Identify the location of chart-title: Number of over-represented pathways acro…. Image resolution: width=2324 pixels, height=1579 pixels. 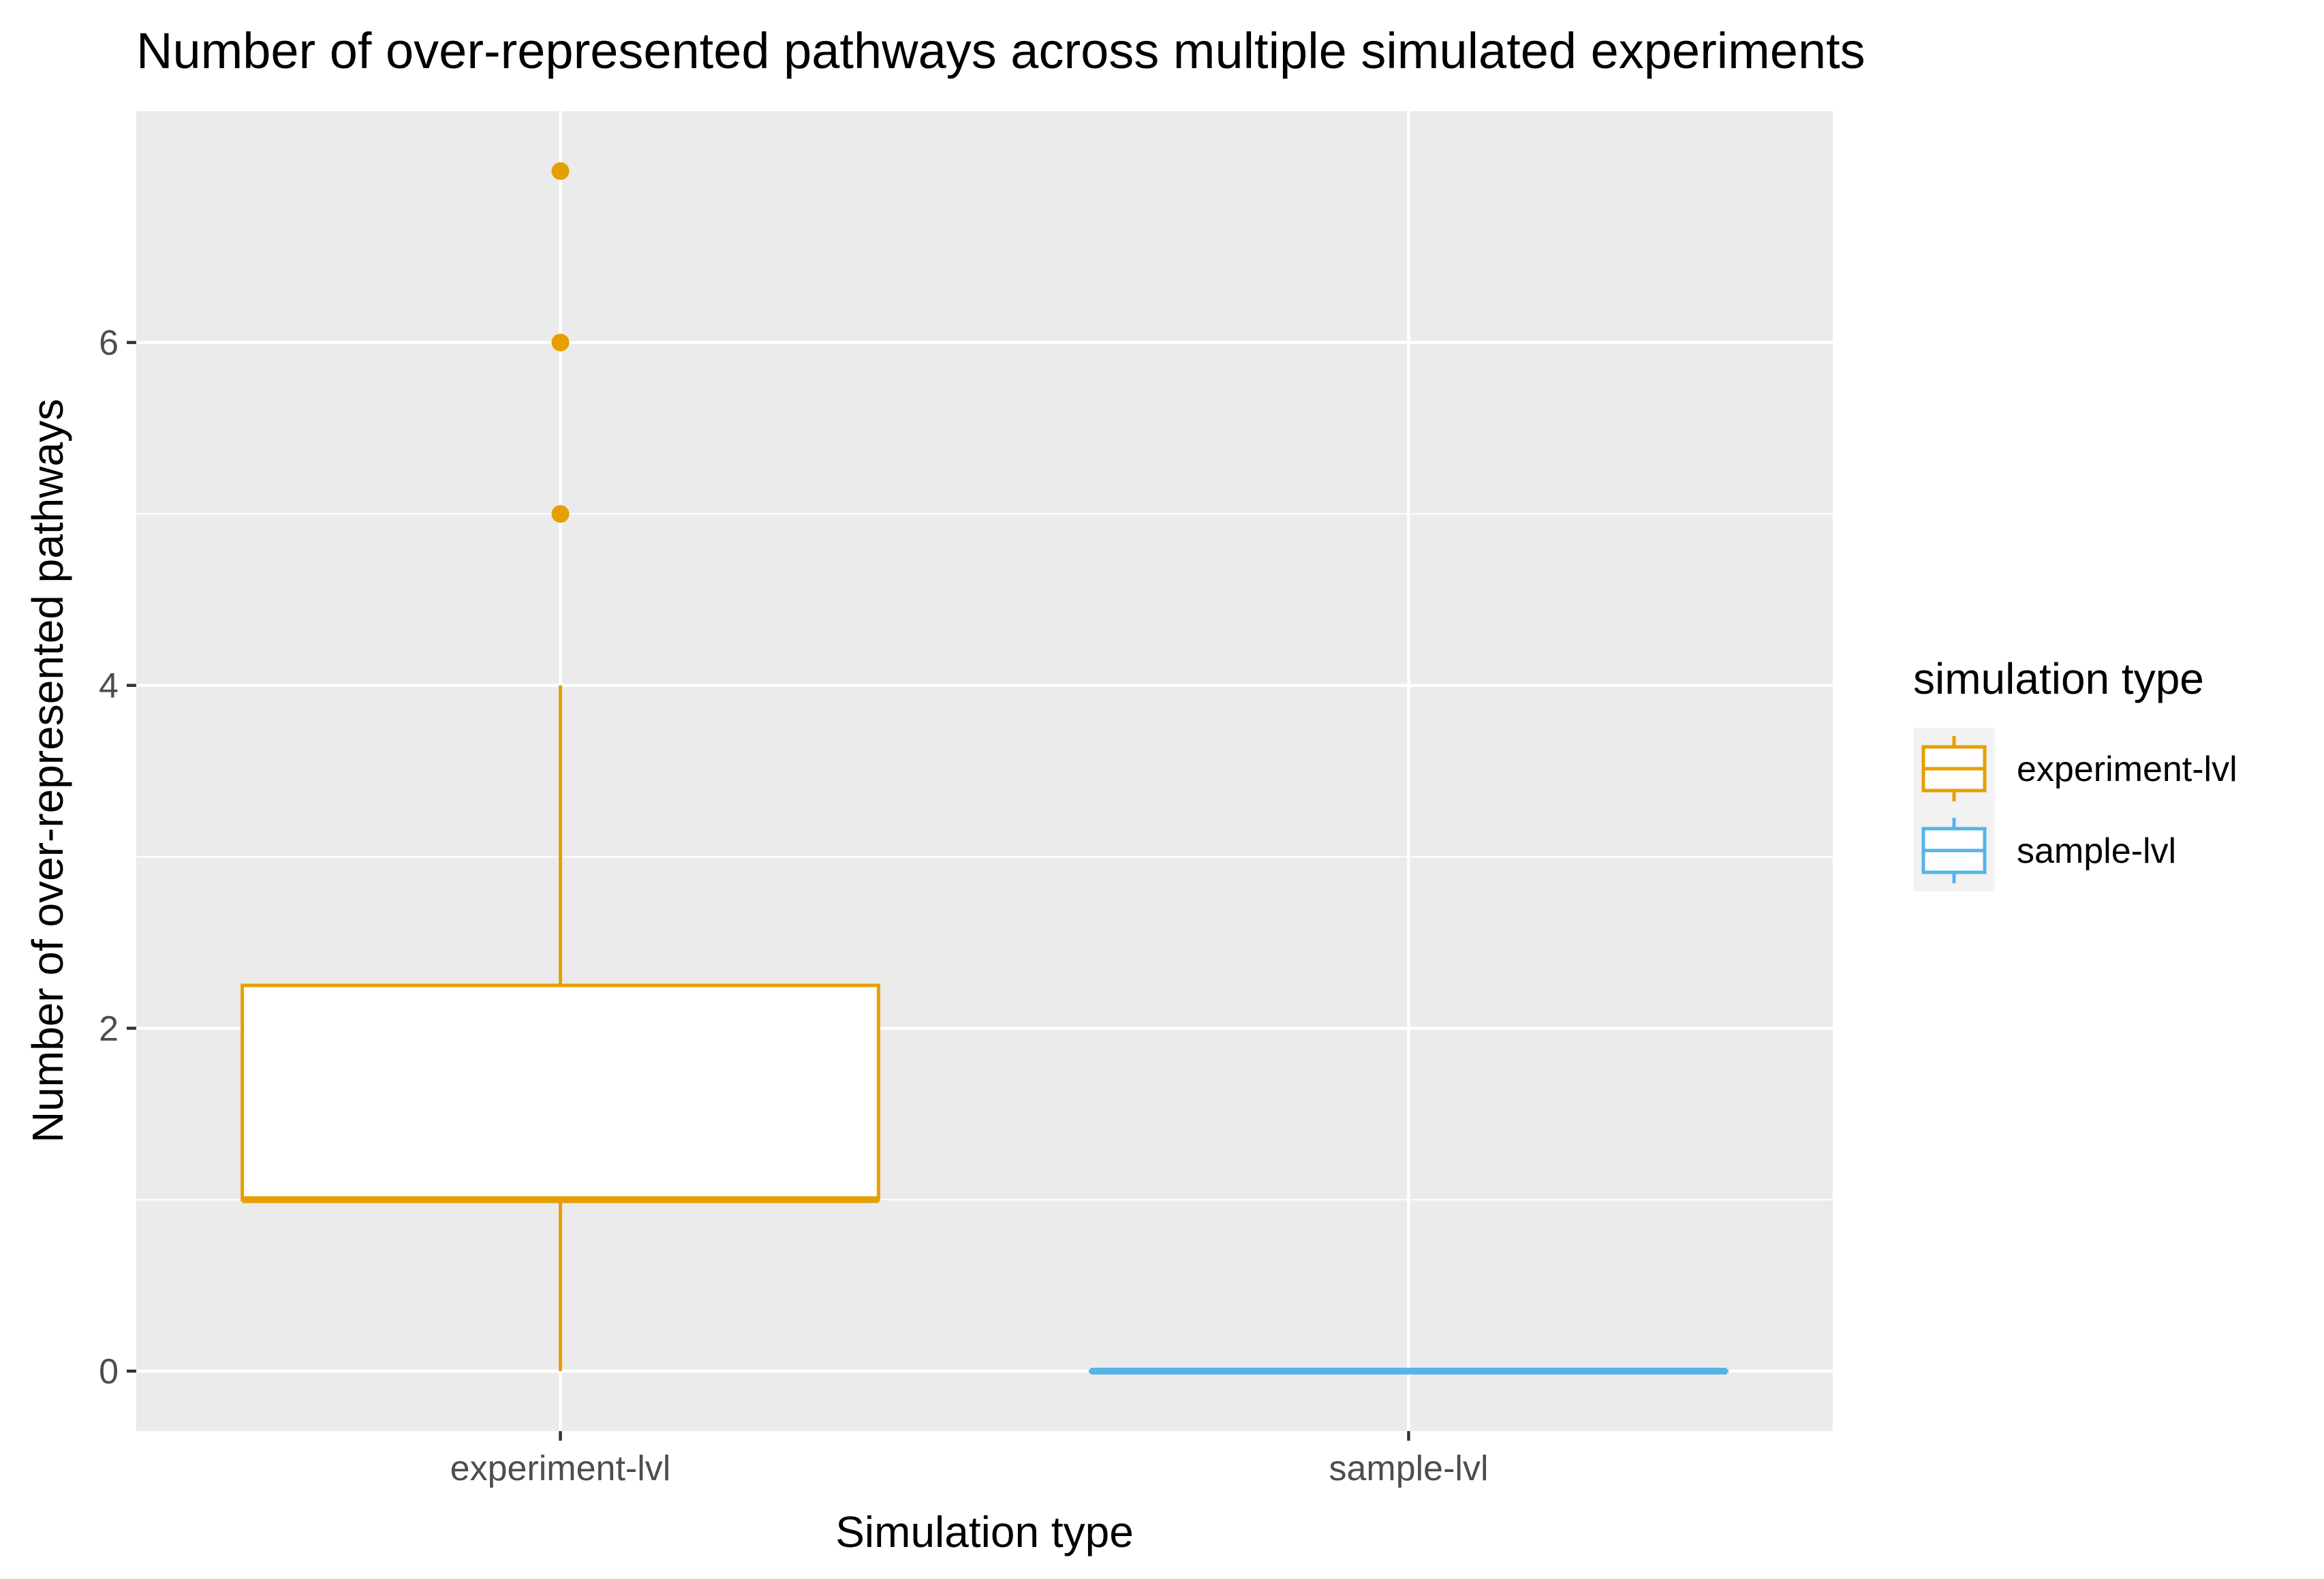
(1001, 50).